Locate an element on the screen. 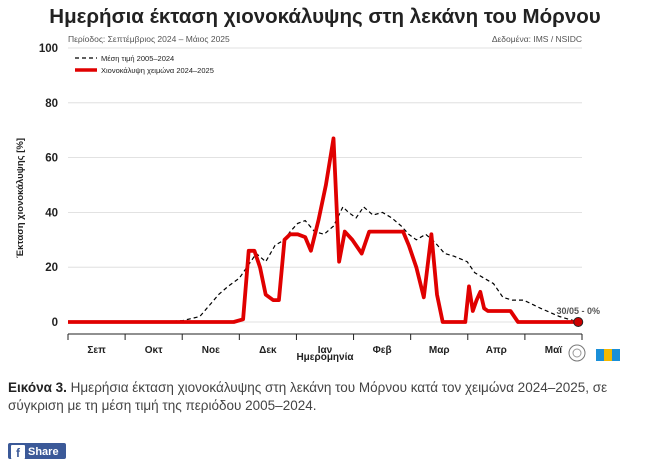  meteo-logo is located at coordinates (608, 355).